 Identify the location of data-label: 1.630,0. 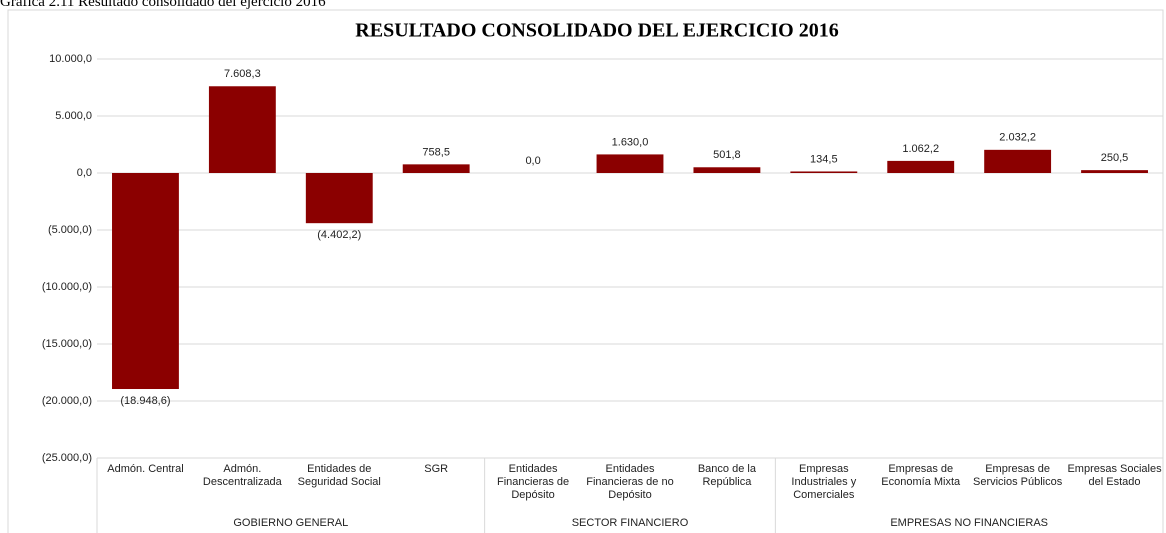
(630, 142).